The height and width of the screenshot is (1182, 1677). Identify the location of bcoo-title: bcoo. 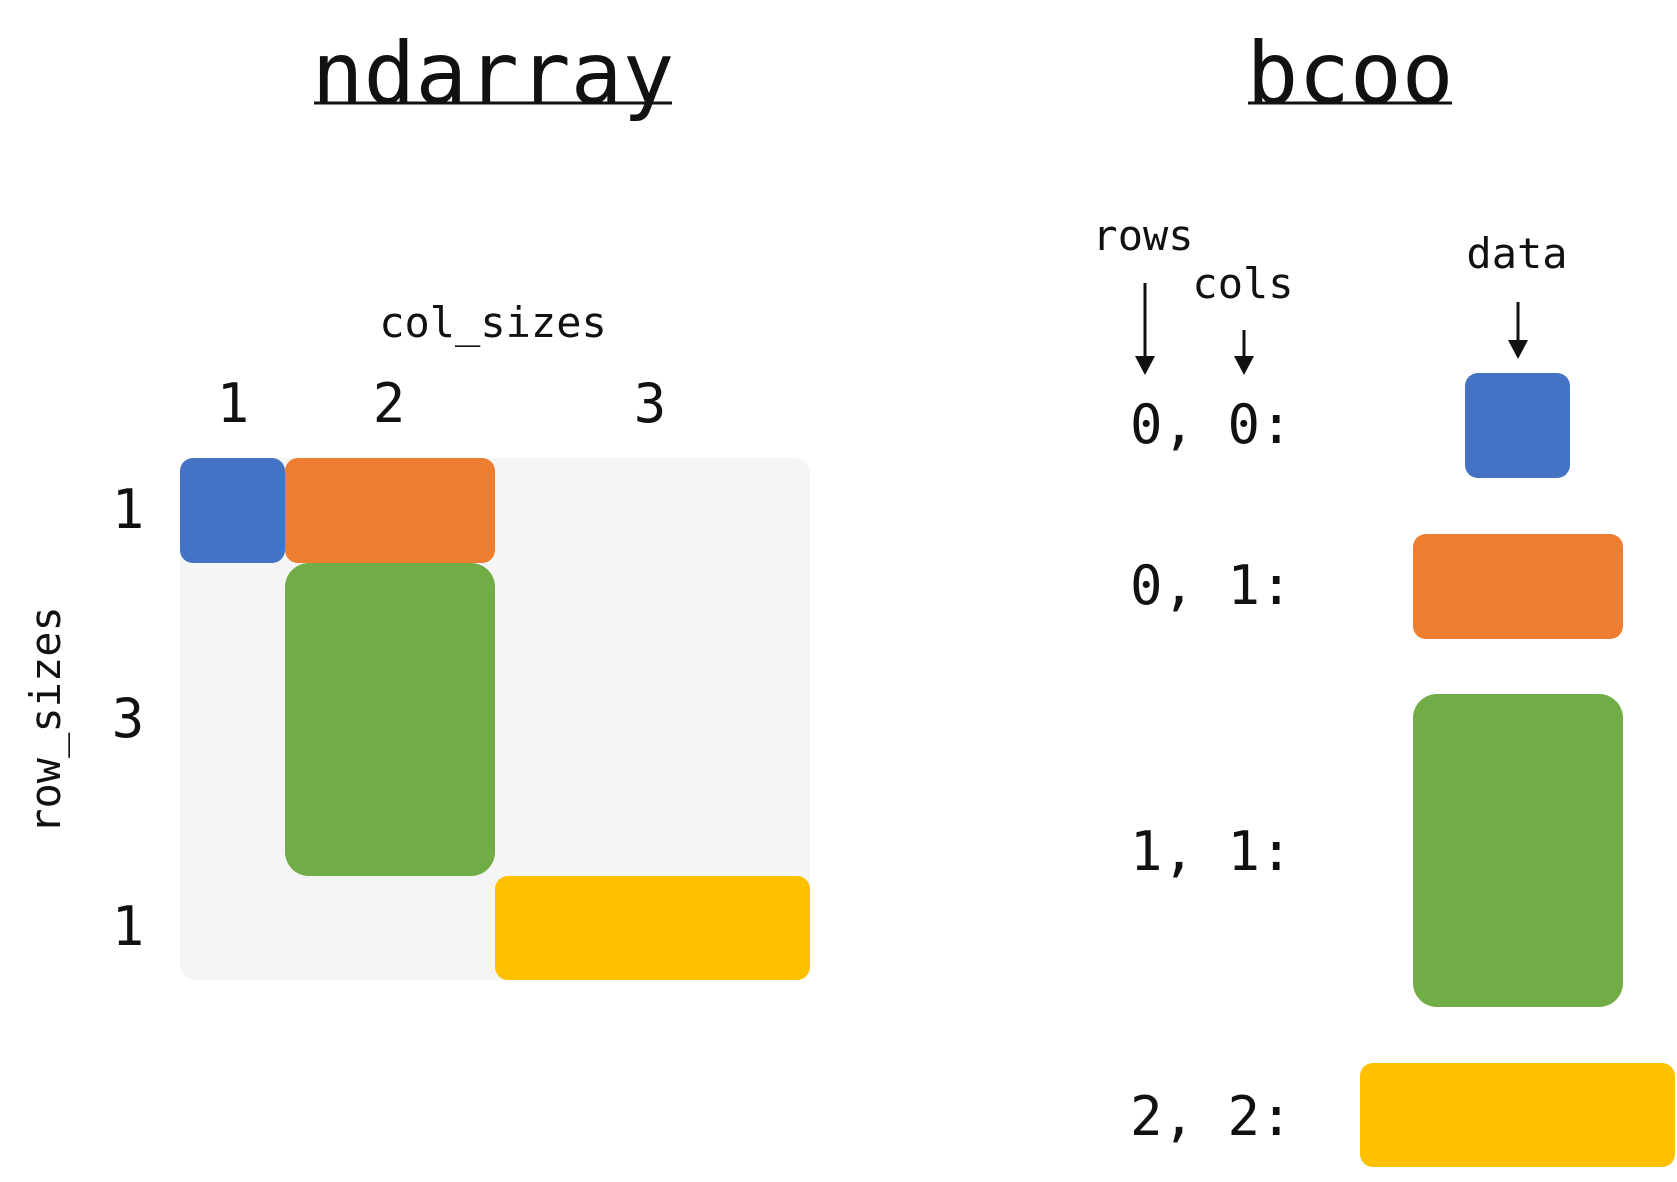
(1349, 74).